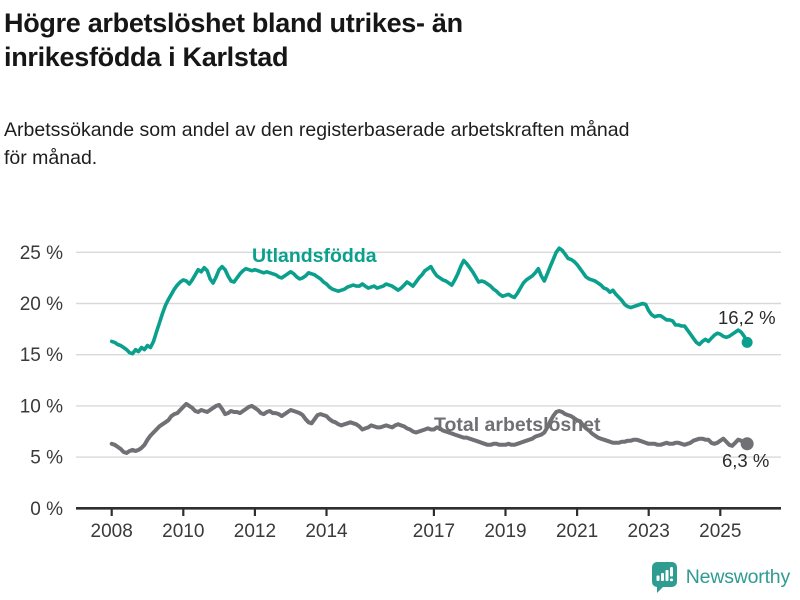  I want to click on brand-footer: Newsworthy, so click(720, 577).